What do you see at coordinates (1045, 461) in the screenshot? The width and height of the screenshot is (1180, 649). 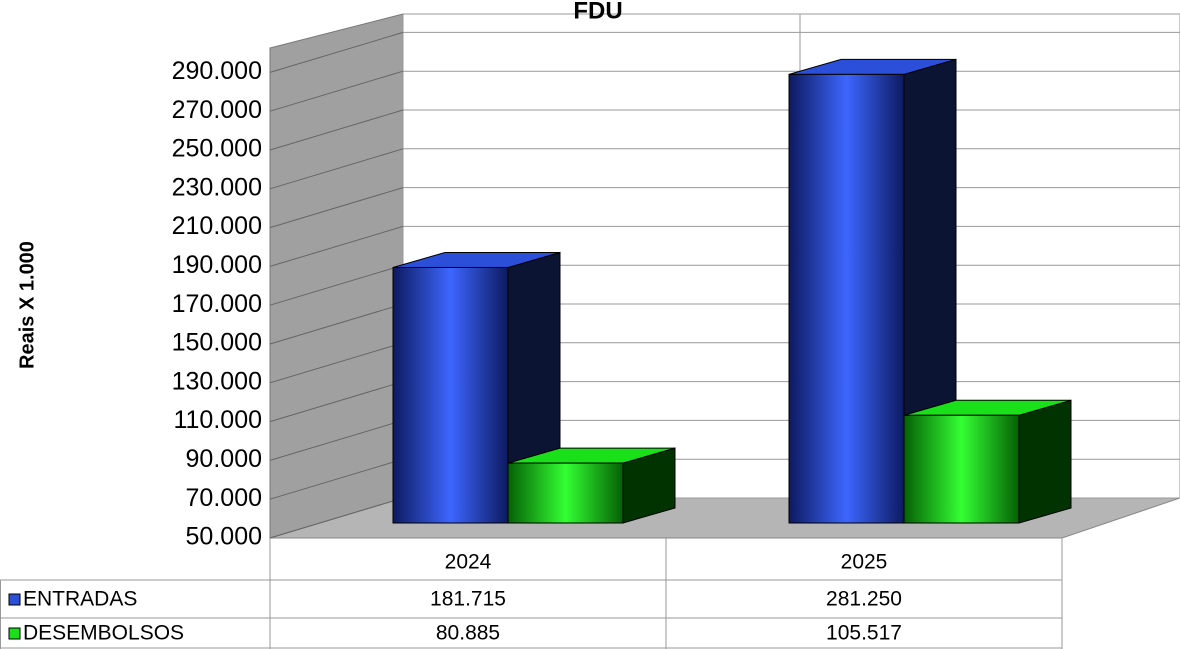 I see `bar-side` at bounding box center [1045, 461].